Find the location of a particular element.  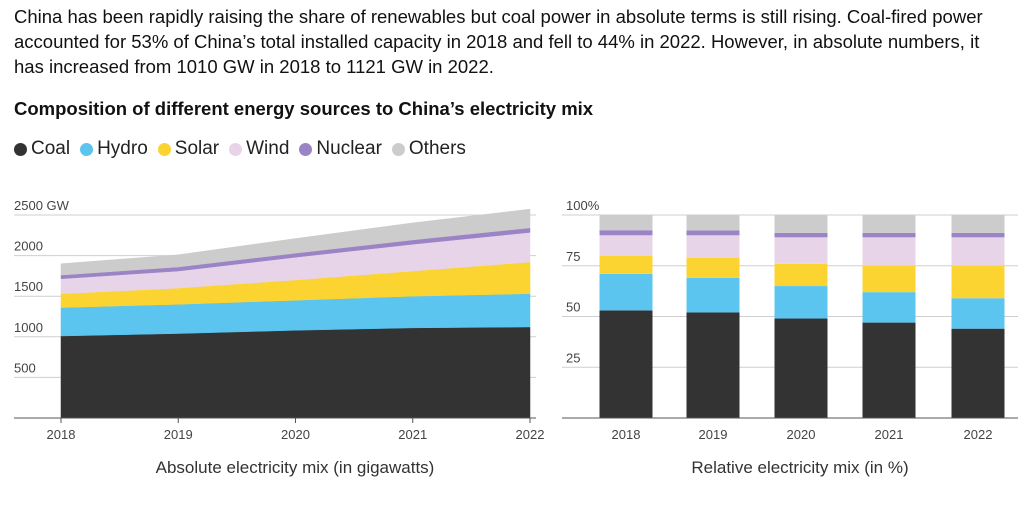

bar-xtick-2018: 2018 is located at coordinates (626, 434).